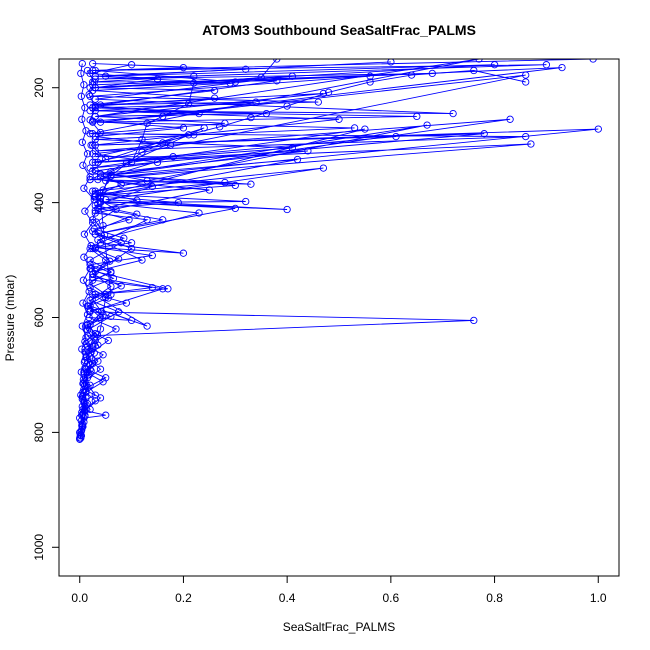 The width and height of the screenshot is (650, 650). What do you see at coordinates (39, 432) in the screenshot?
I see `y-tick-label: 800` at bounding box center [39, 432].